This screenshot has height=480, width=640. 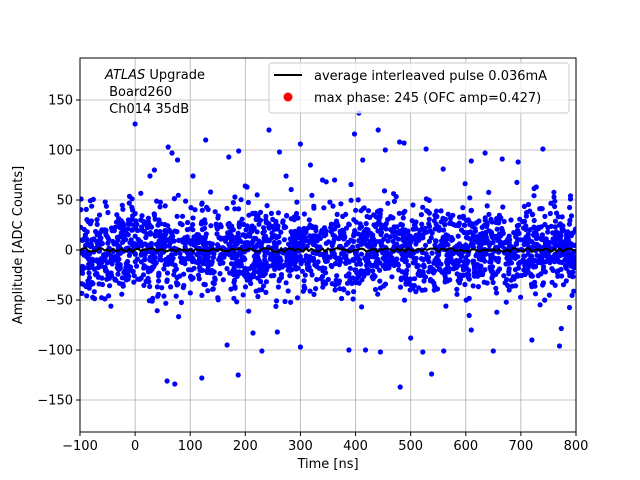 What do you see at coordinates (355, 446) in the screenshot?
I see `x-tick-label: 400` at bounding box center [355, 446].